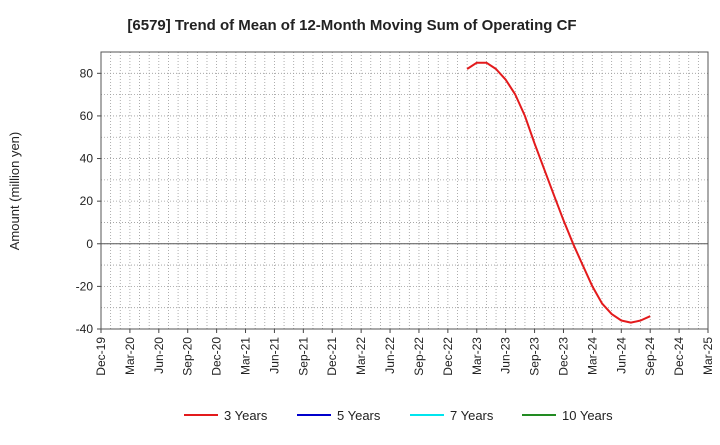  What do you see at coordinates (477, 356) in the screenshot?
I see `x-tick-label: Mar-23` at bounding box center [477, 356].